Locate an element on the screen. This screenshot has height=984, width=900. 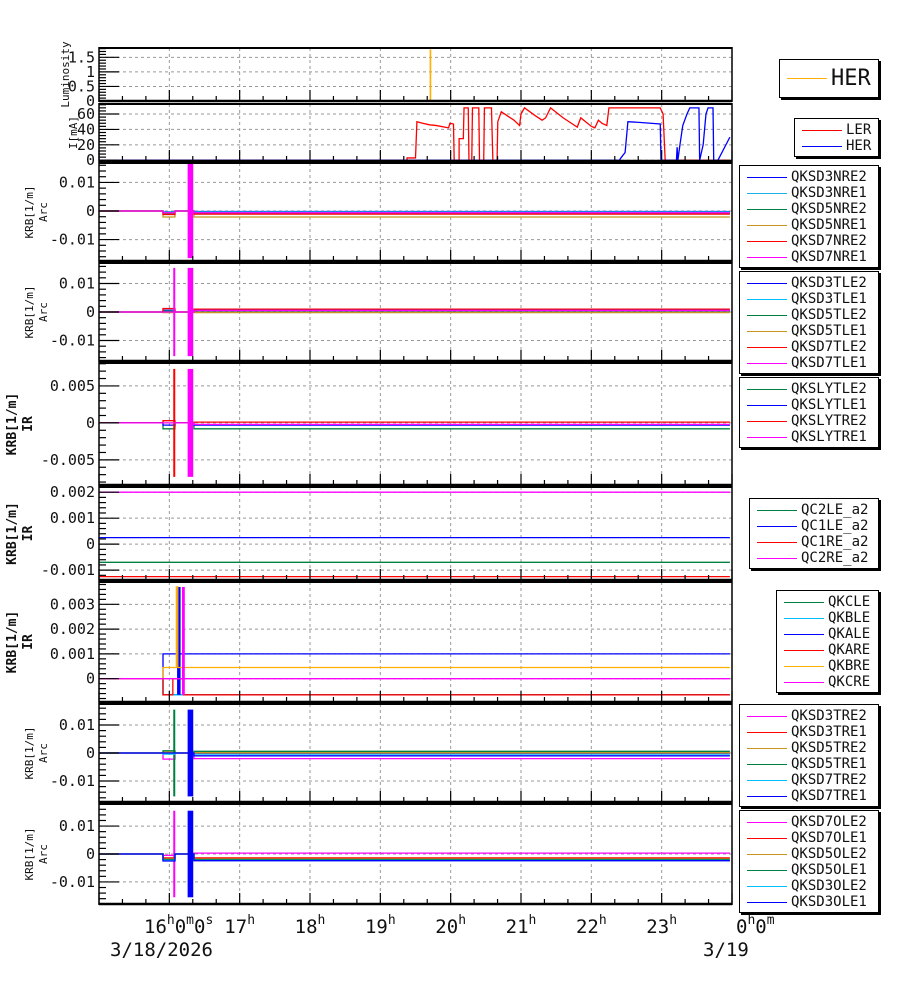
panel-6: -0.001 0 0.001 0.002 KRB[1/m] IR is located at coordinates (369, 532).